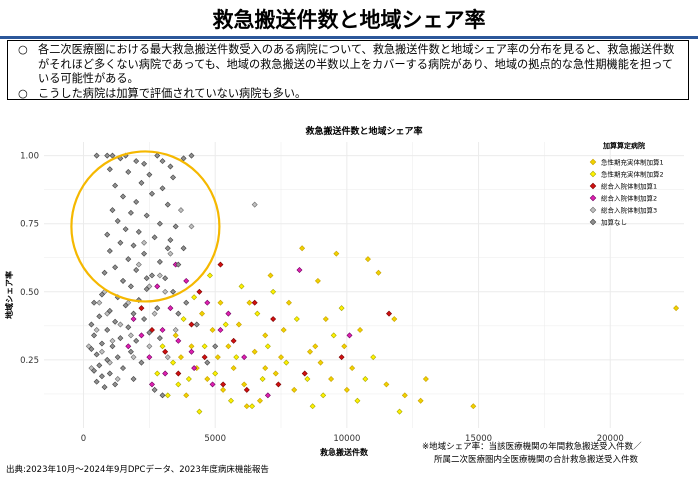 The width and height of the screenshot is (698, 483). What do you see at coordinates (215, 439) in the screenshot?
I see `x-tick-label: 5000` at bounding box center [215, 439].